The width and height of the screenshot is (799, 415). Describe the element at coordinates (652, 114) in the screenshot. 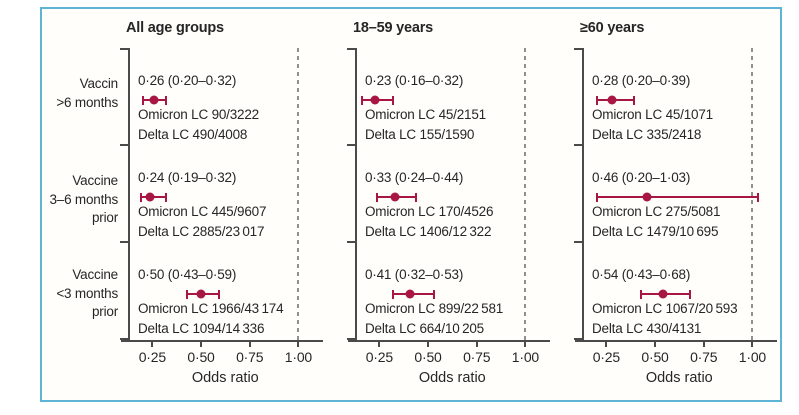

I see `omicron-count-label: Omicron LC 45/1071` at that location.